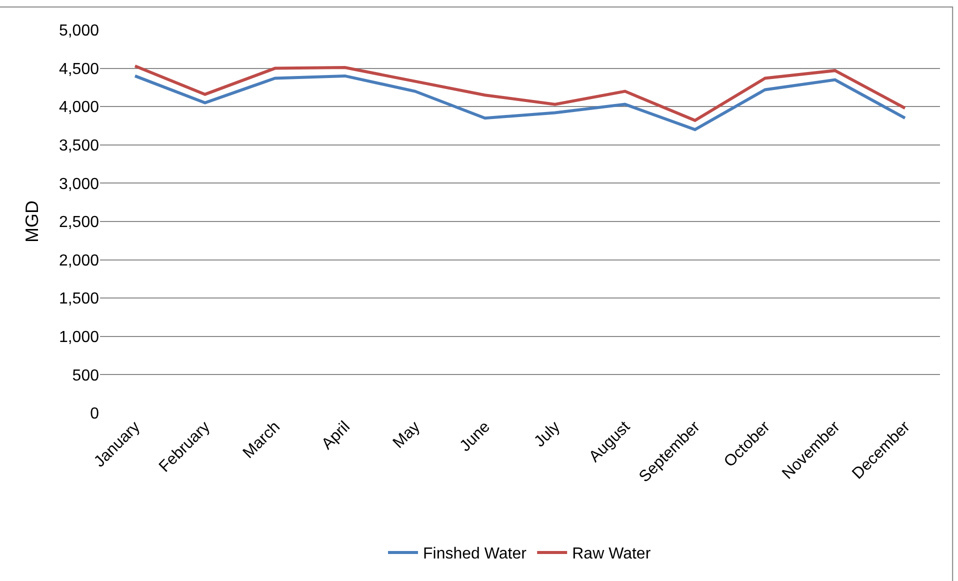  Describe the element at coordinates (79, 261) in the screenshot. I see `y-tick-label: 2,000` at that location.